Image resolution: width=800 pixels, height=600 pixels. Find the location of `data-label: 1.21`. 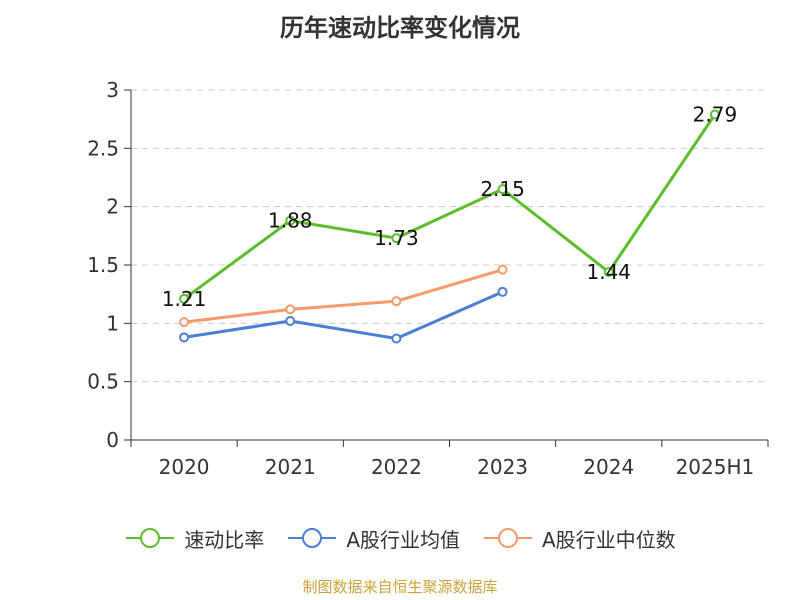

data-label: 1.21 is located at coordinates (184, 299).